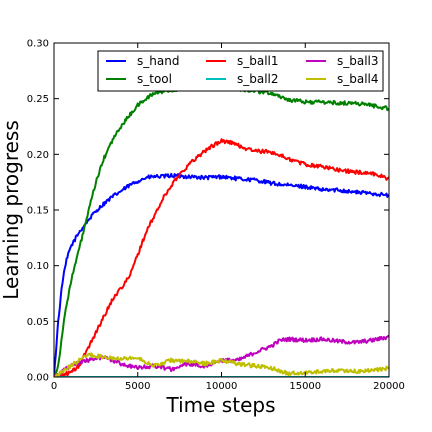  I want to click on x-tick-label: 5000, so click(137, 386).